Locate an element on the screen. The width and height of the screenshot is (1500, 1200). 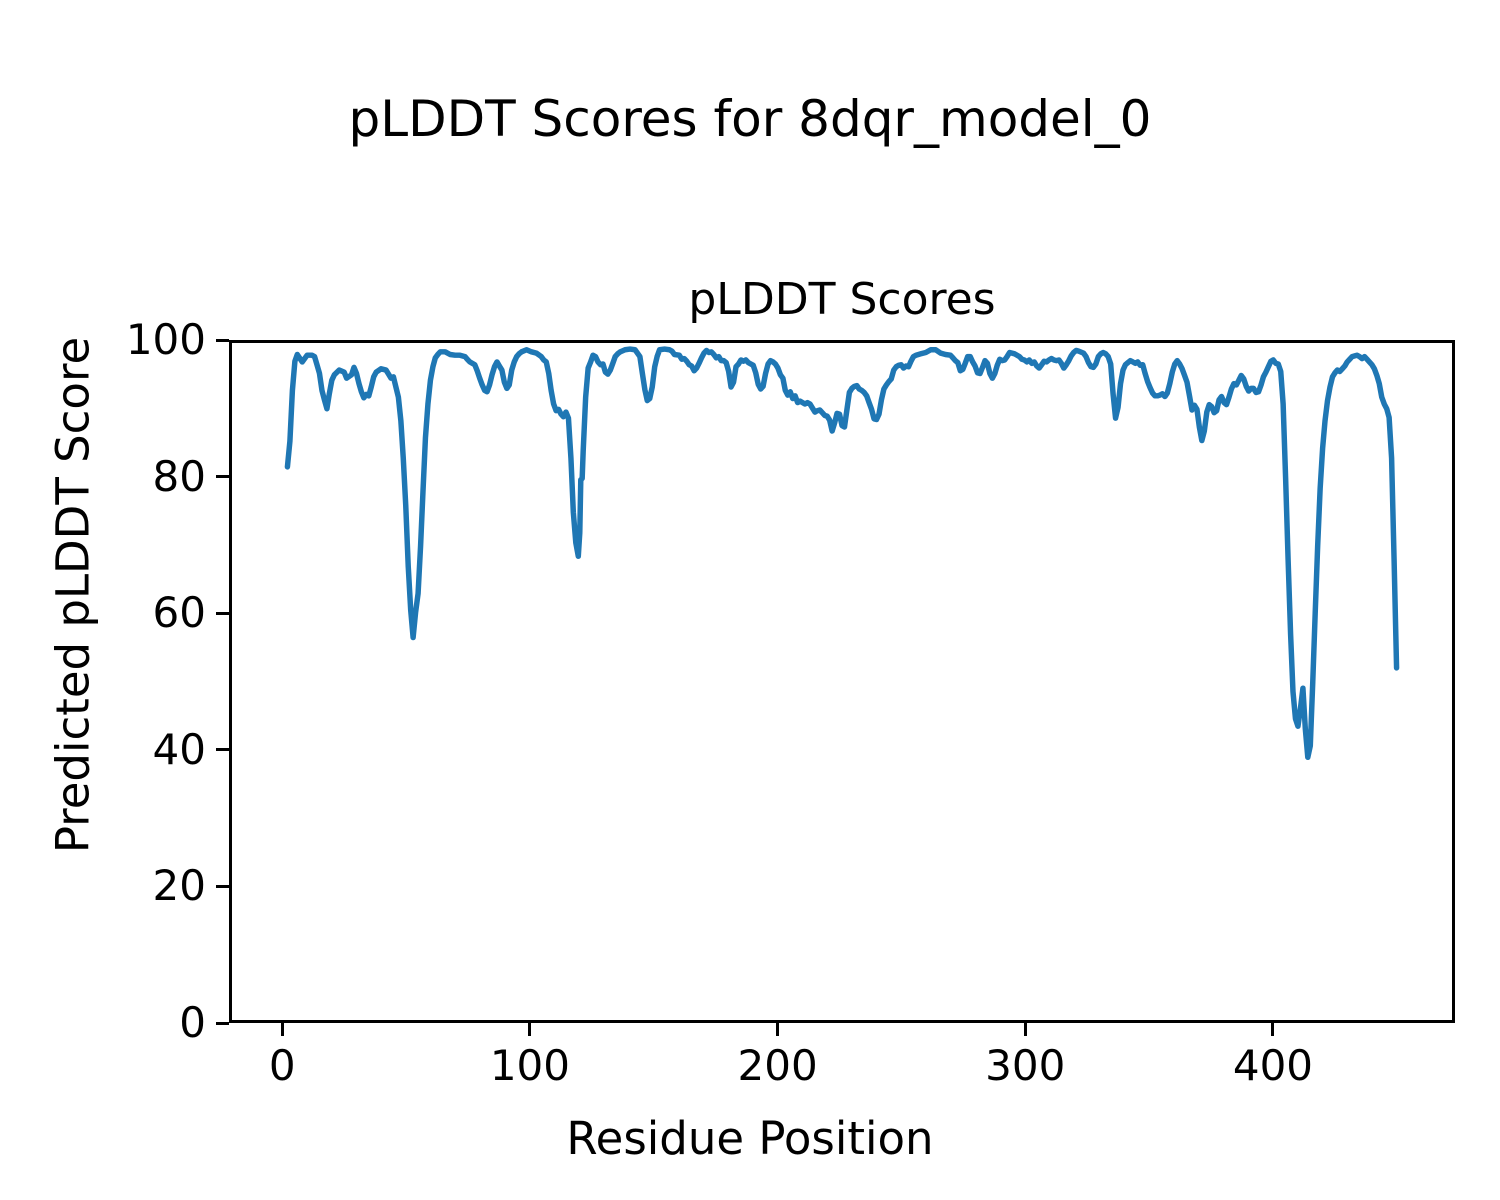
x-axis-label: Residue Position is located at coordinates (750, 1138).